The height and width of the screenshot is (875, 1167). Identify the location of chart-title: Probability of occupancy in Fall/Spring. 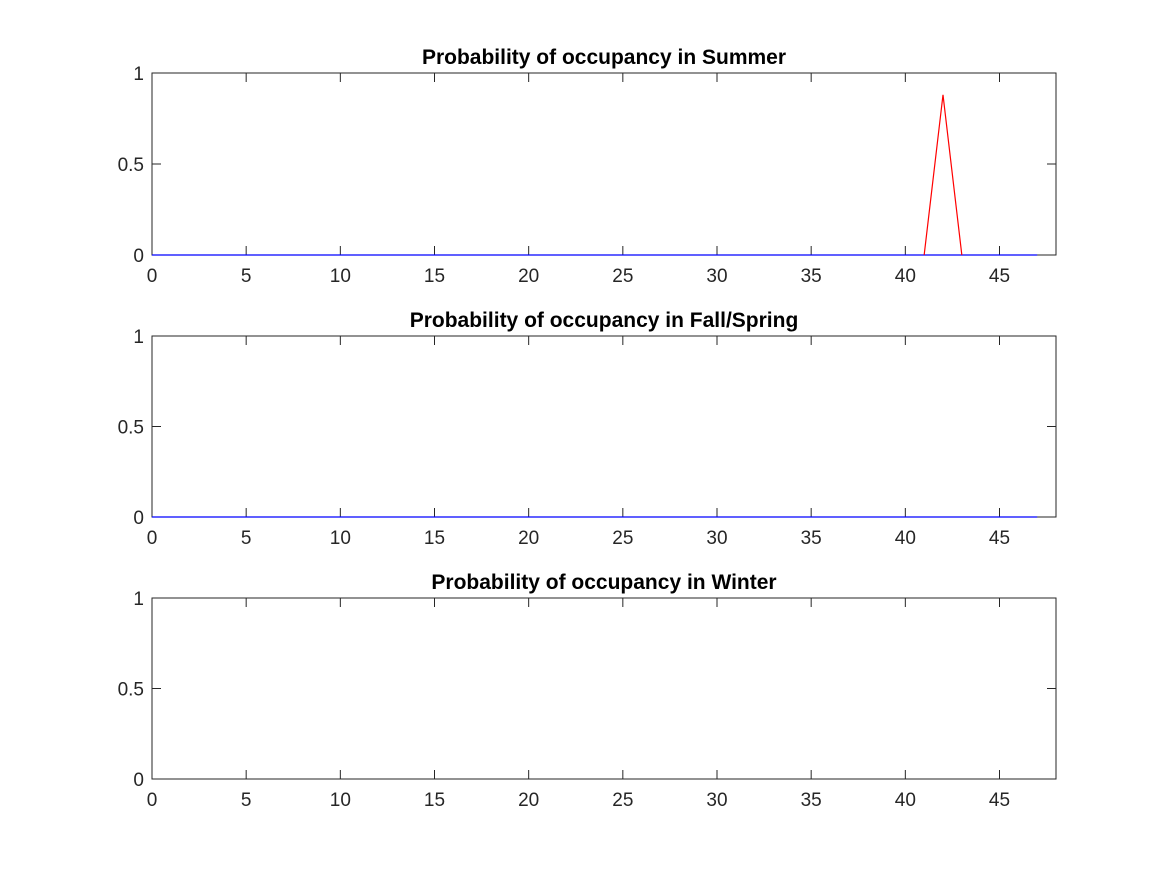
(604, 320).